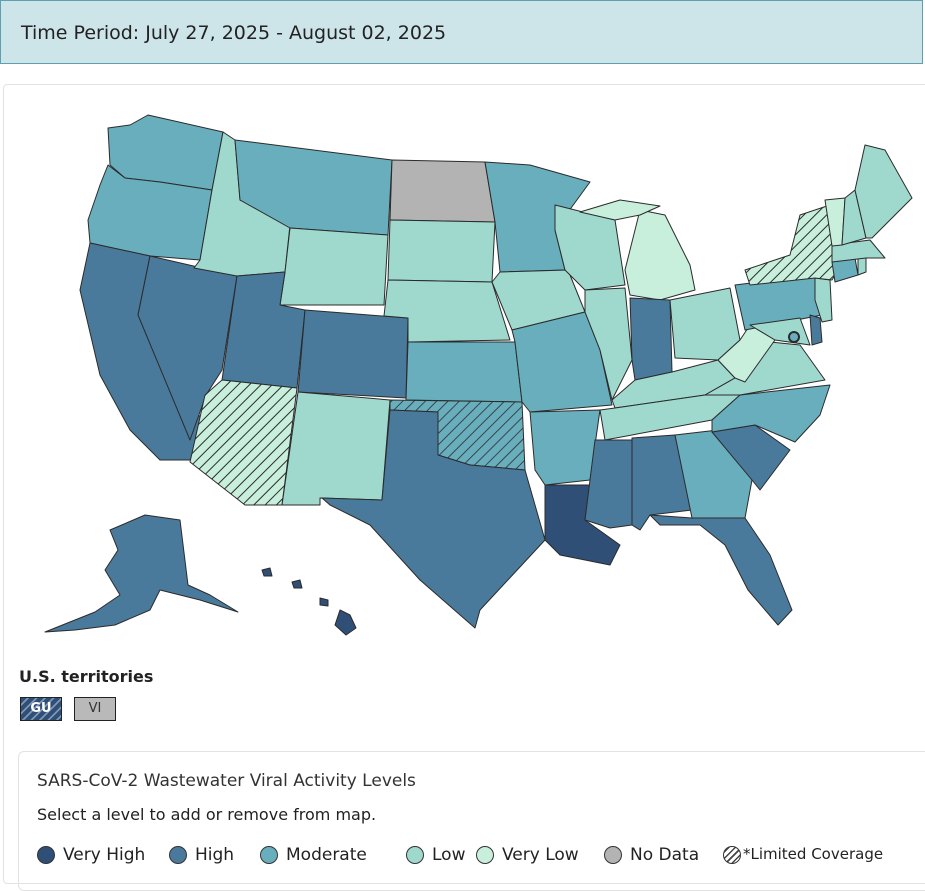 This screenshot has height=891, width=925. What do you see at coordinates (613, 855) in the screenshot?
I see `no-data-dot-icon` at bounding box center [613, 855].